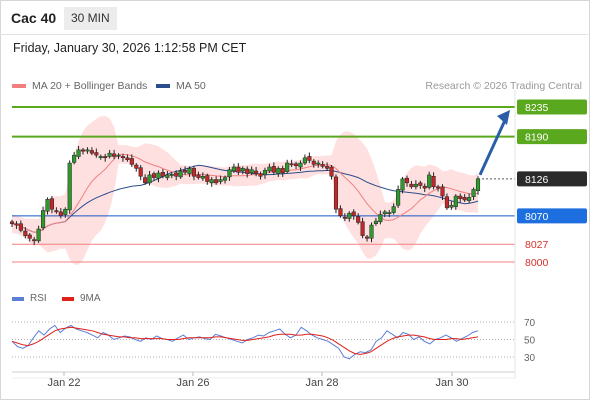  I want to click on rsi-line, so click(245, 342).